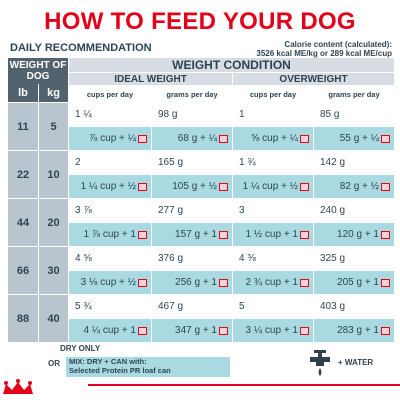 Image resolution: width=400 pixels, height=403 pixels. What do you see at coordinates (354, 114) in the screenshot?
I see `over-grams-dry: 85 g` at bounding box center [354, 114].